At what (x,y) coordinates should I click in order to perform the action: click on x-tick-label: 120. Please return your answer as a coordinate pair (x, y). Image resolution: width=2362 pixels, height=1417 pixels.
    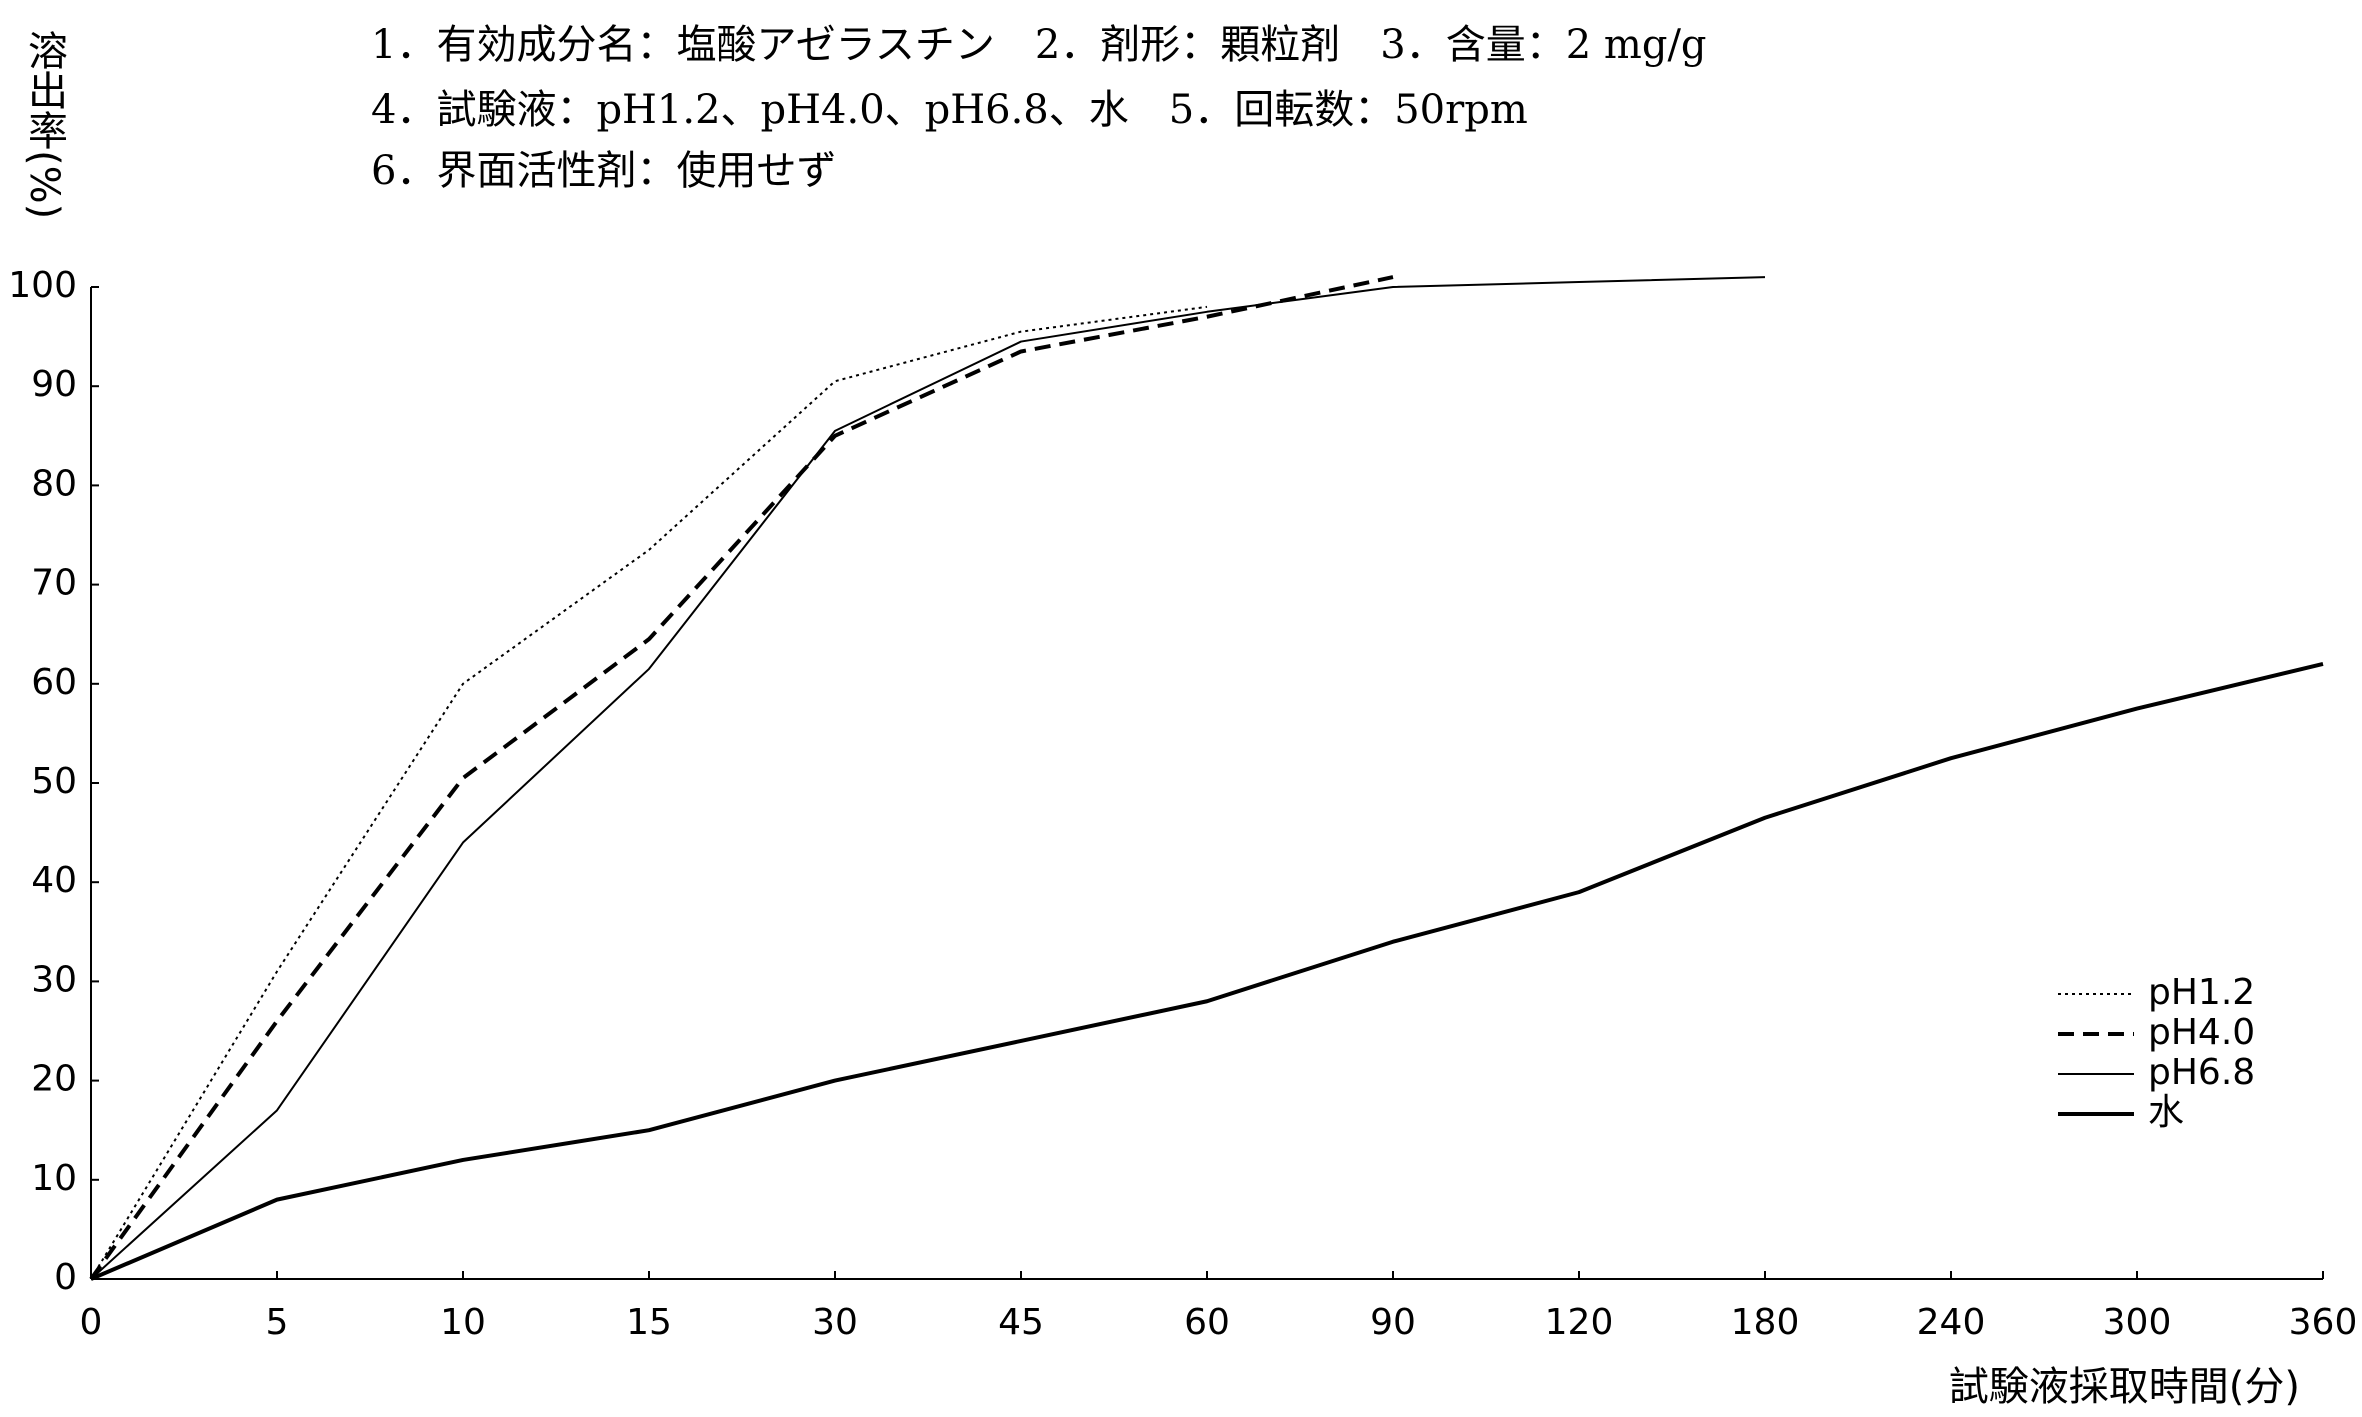
    Looking at the image, I should click on (1579, 1322).